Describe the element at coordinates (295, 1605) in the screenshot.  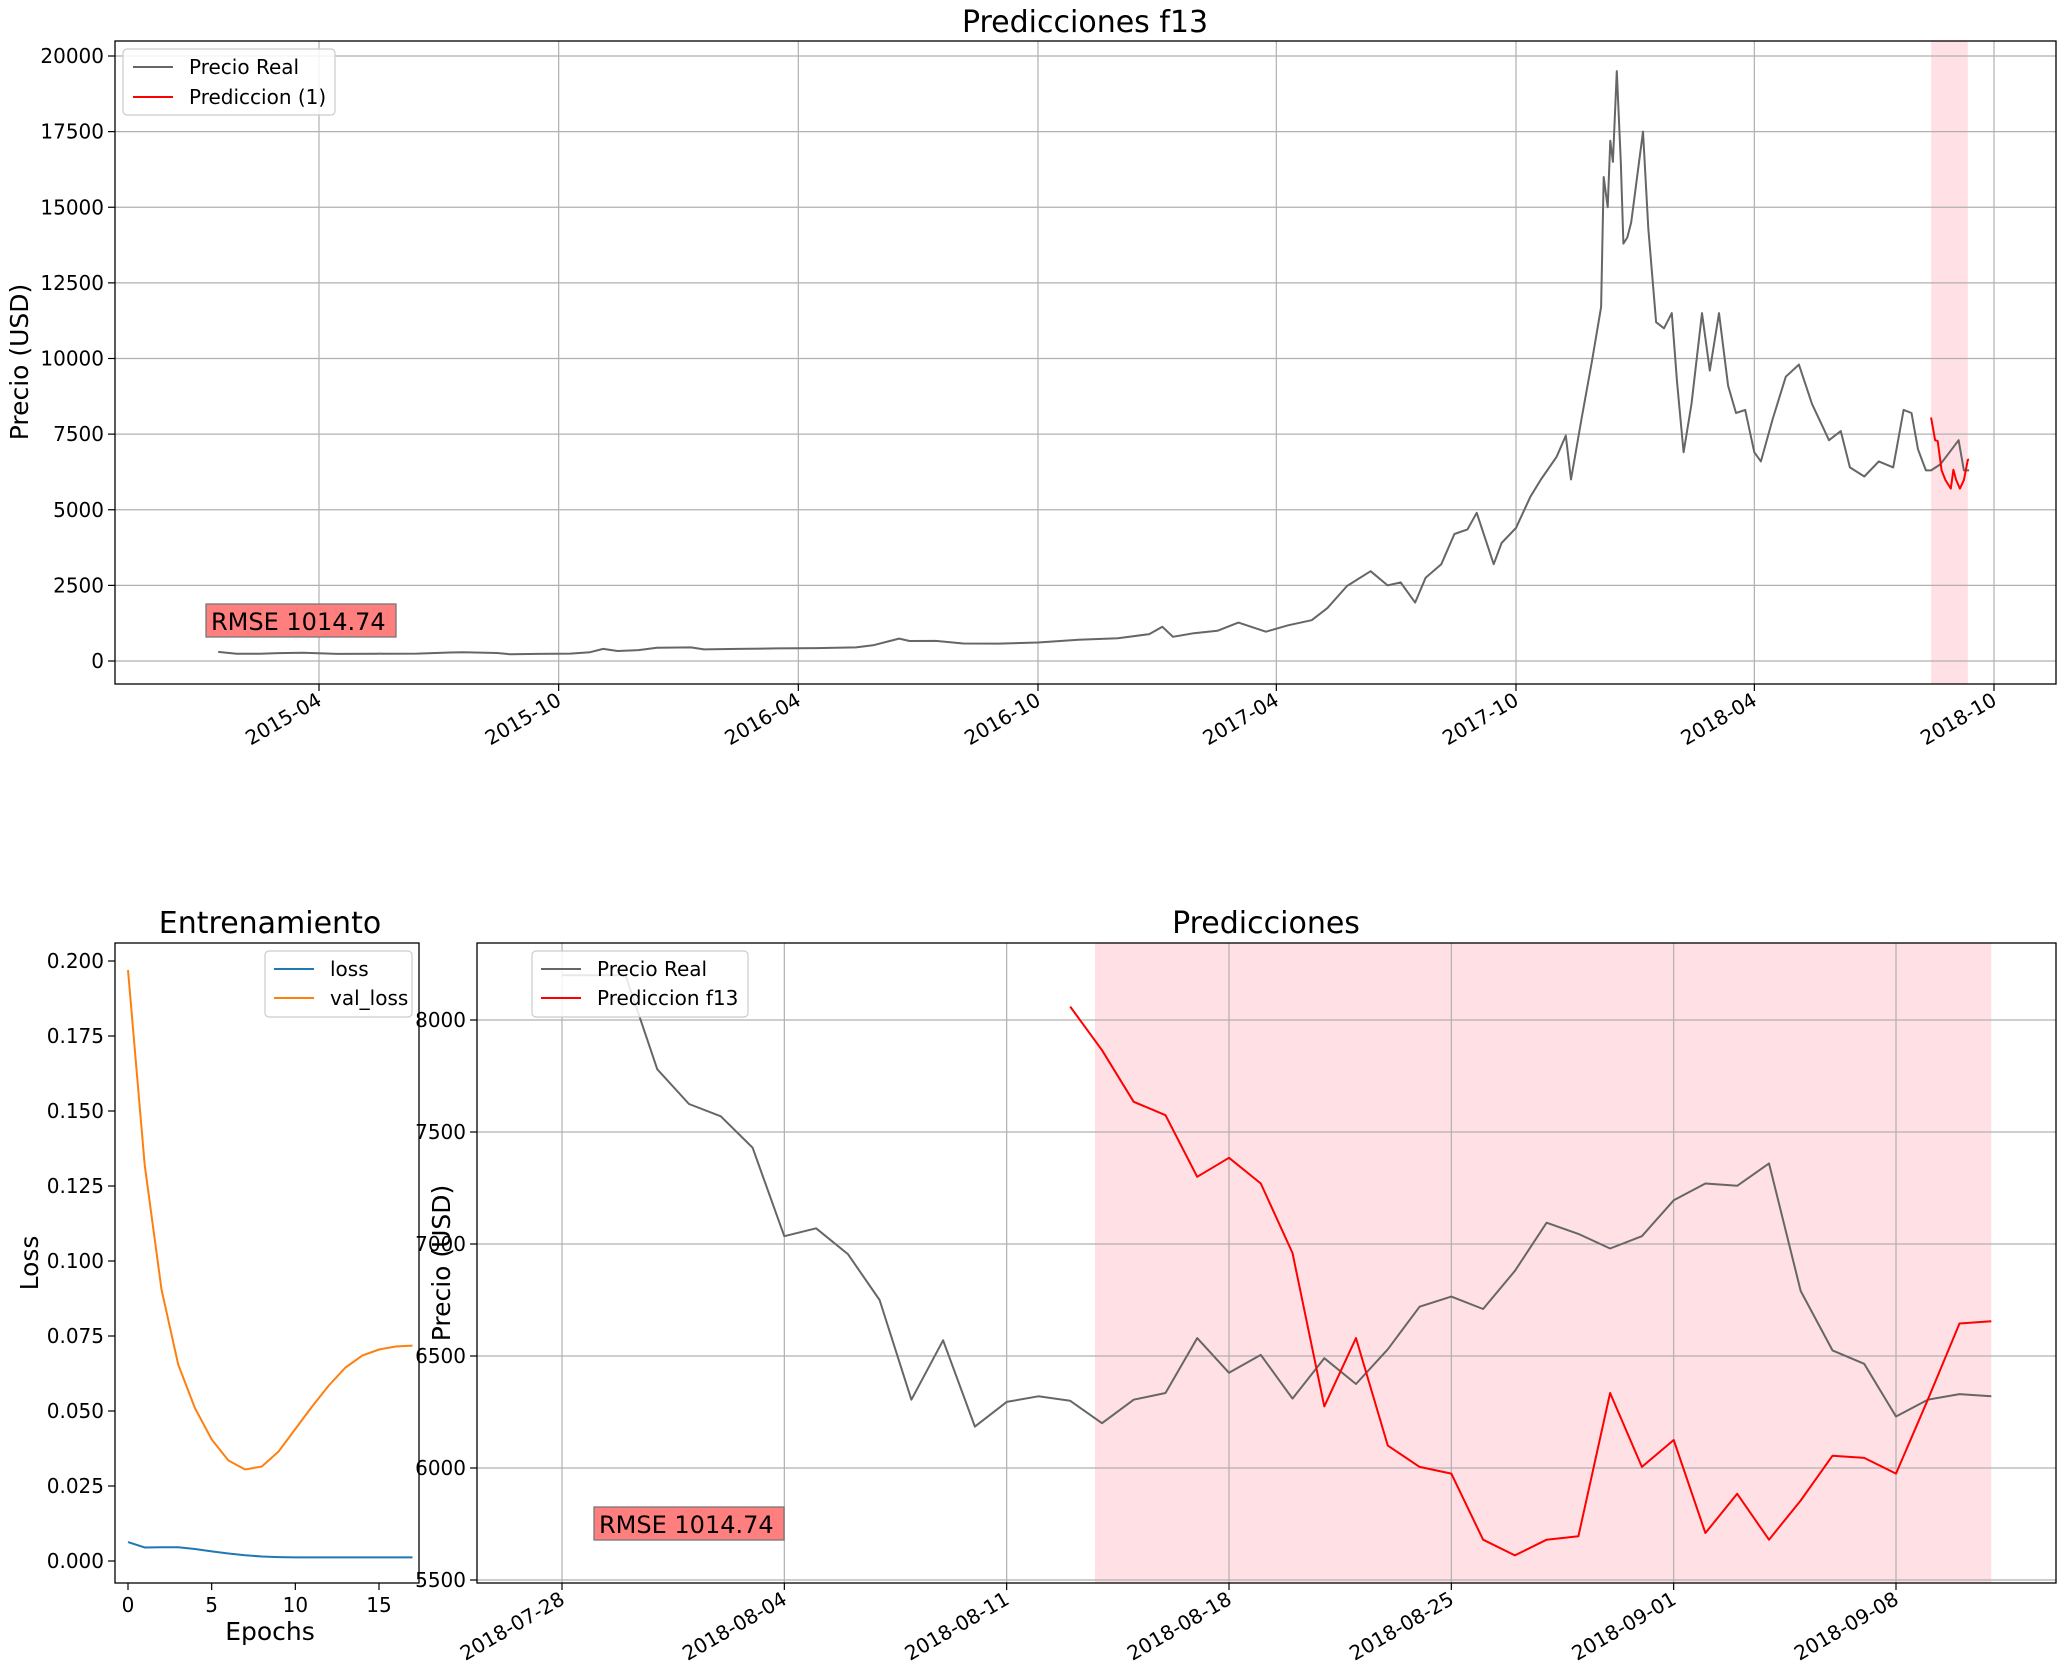
I see `training-x-tick-label: 10` at that location.